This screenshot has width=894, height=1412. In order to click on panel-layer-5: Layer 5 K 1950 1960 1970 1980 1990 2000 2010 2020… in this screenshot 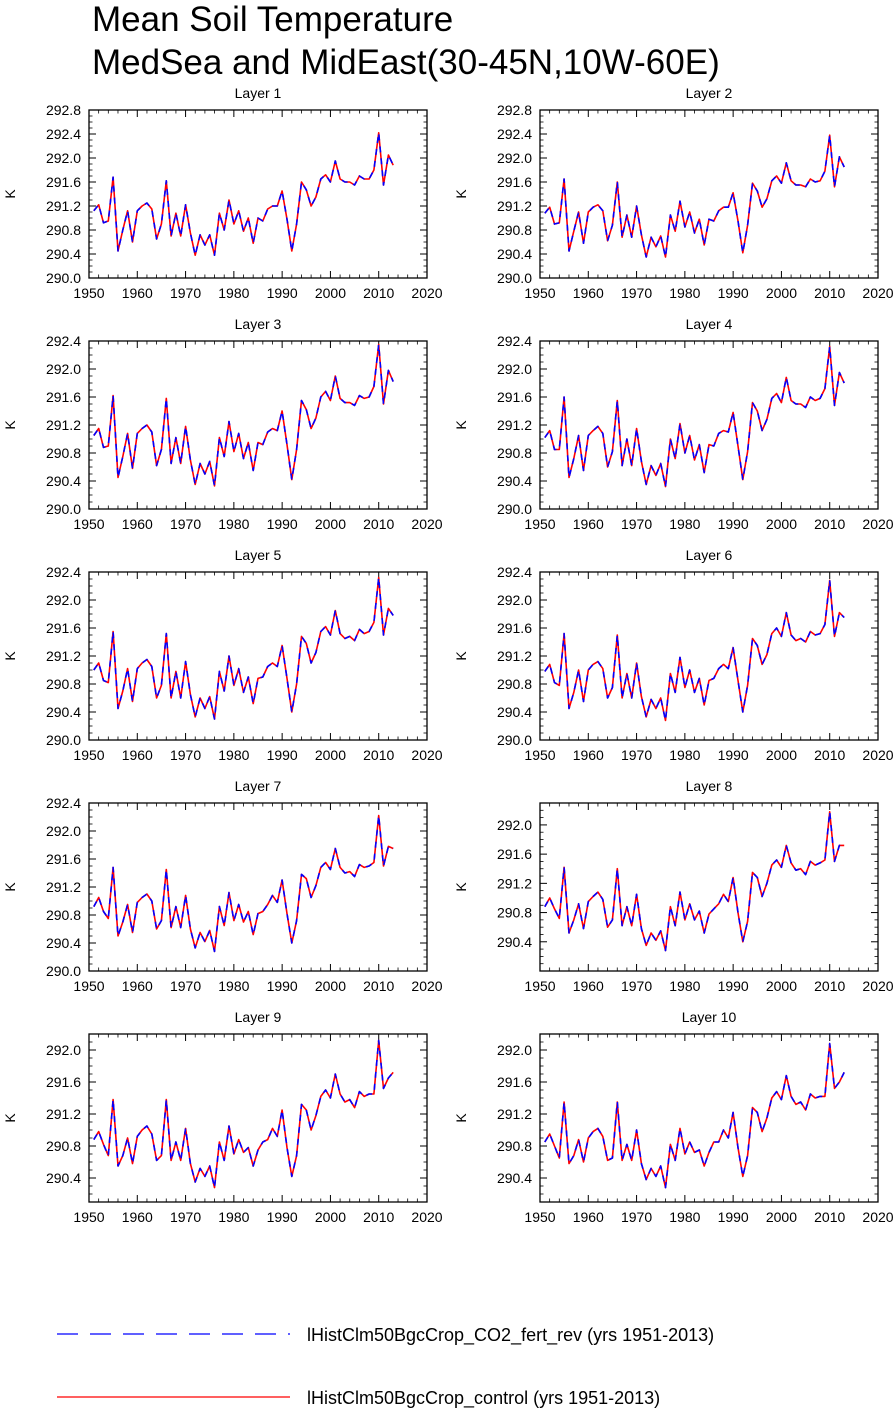, I will do `click(222, 655)`.